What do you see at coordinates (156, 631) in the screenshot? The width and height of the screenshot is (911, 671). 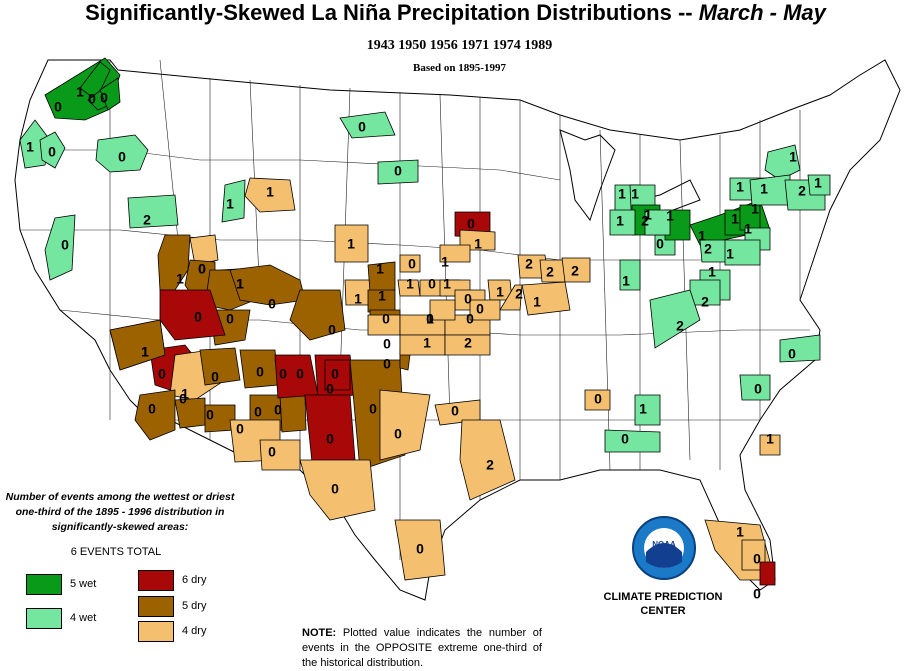 I see `legend-swatch-4dry` at bounding box center [156, 631].